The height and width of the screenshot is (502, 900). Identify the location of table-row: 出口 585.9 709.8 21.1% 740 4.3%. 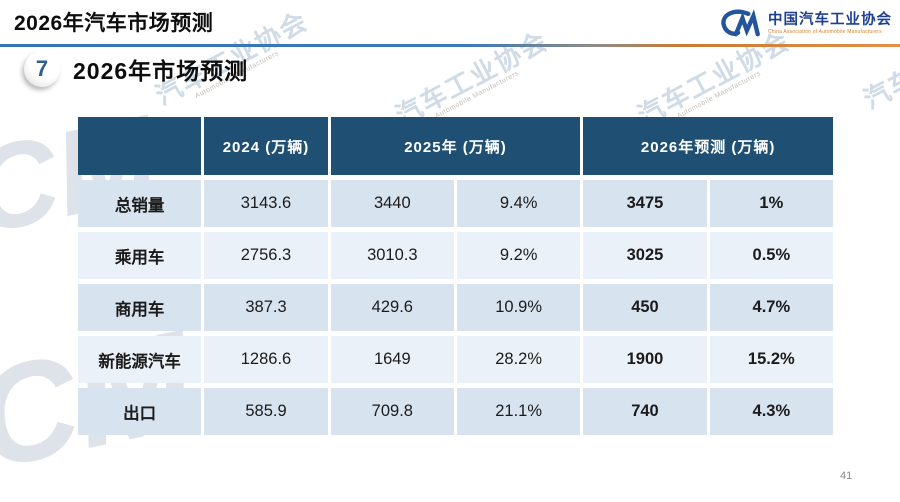
(455, 411).